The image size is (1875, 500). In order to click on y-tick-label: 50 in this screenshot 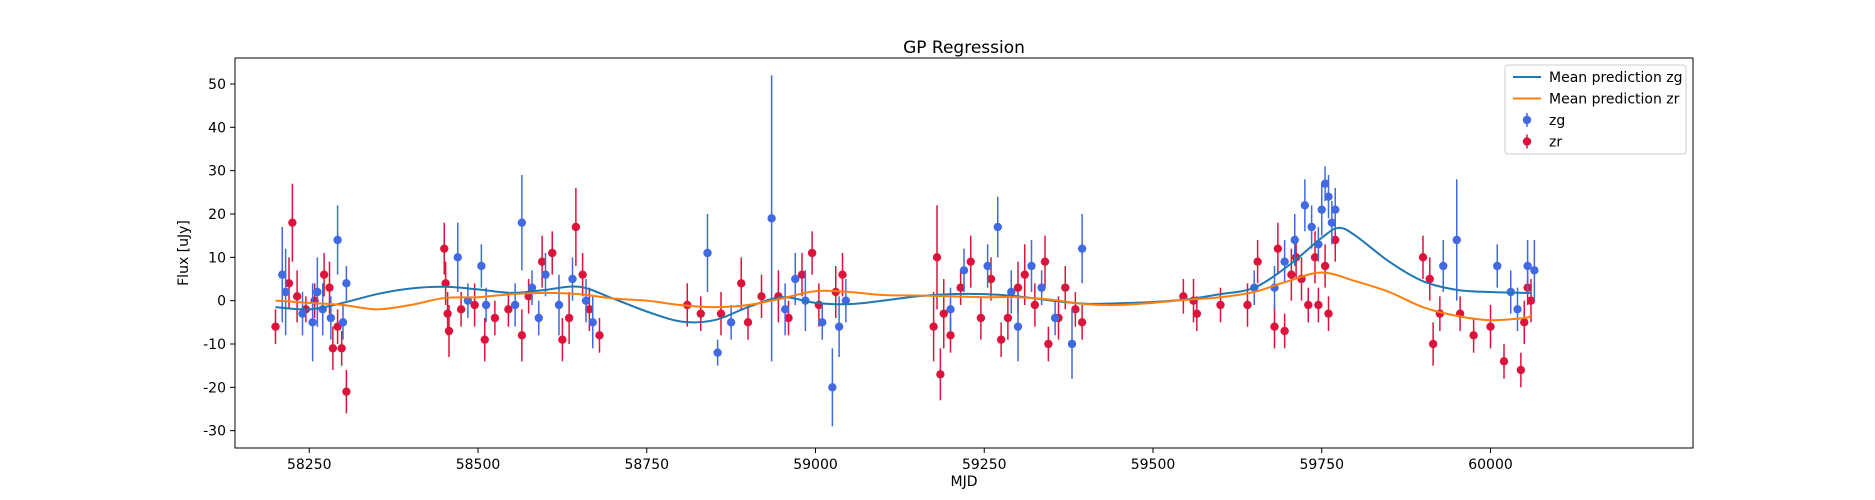, I will do `click(217, 85)`.